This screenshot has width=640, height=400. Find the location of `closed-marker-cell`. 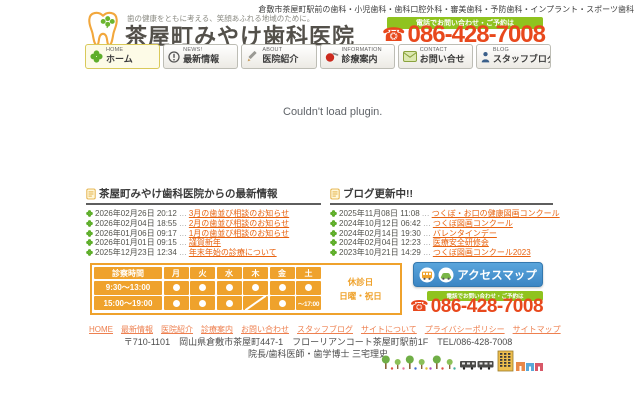

closed-marker-cell is located at coordinates (255, 303).